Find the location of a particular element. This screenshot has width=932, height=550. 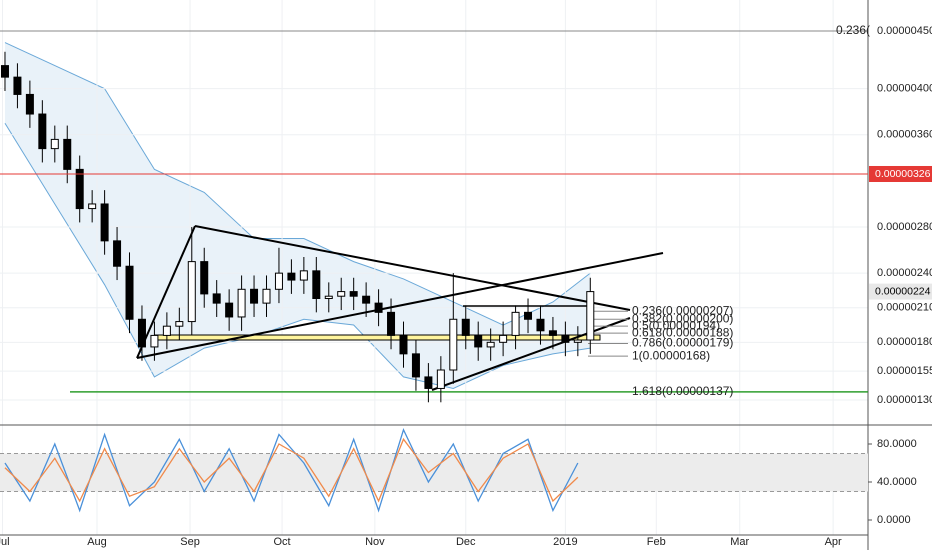

y-tick-label: 0.00000130 is located at coordinates (904, 400).